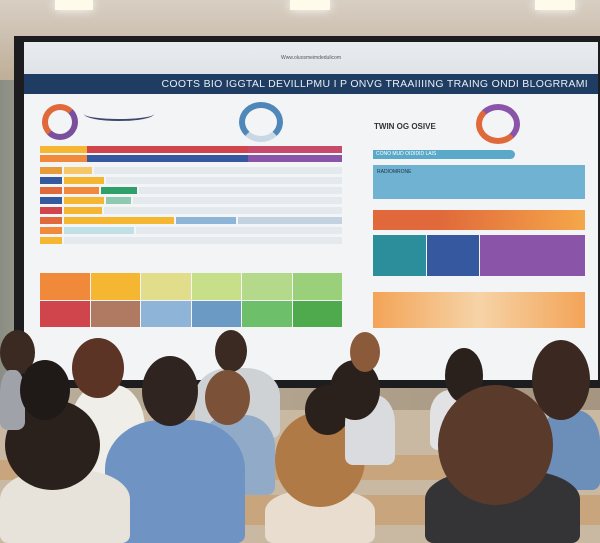  What do you see at coordinates (311, 58) in the screenshot?
I see `screen-url: Www.oluosmeimdedulicom` at bounding box center [311, 58].